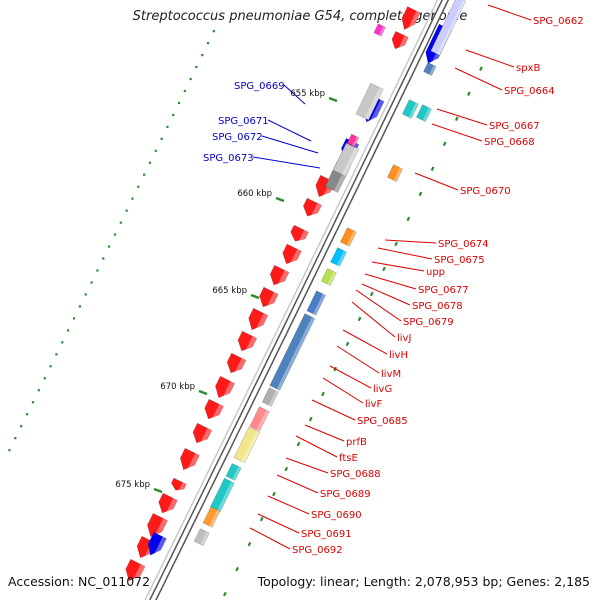 This screenshot has height=600, width=600. I want to click on gene-label-right: SPG_0688, so click(355, 474).